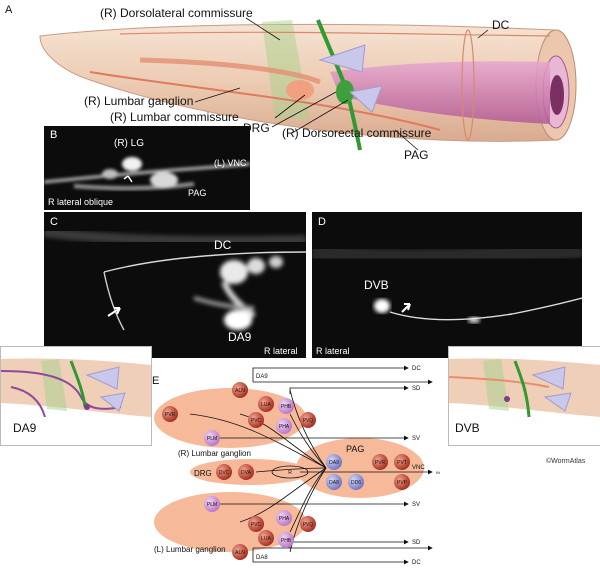 The image size is (600, 572). I want to click on neuron-pvr-label: PVR, so click(170, 415).